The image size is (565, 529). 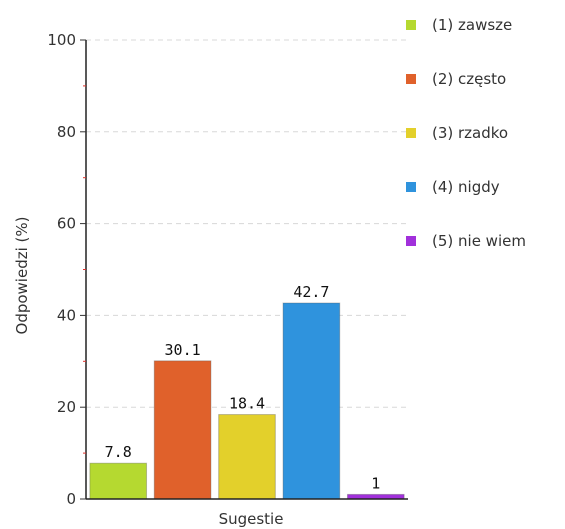 I want to click on y-tick-label: 100, so click(x=61, y=40).